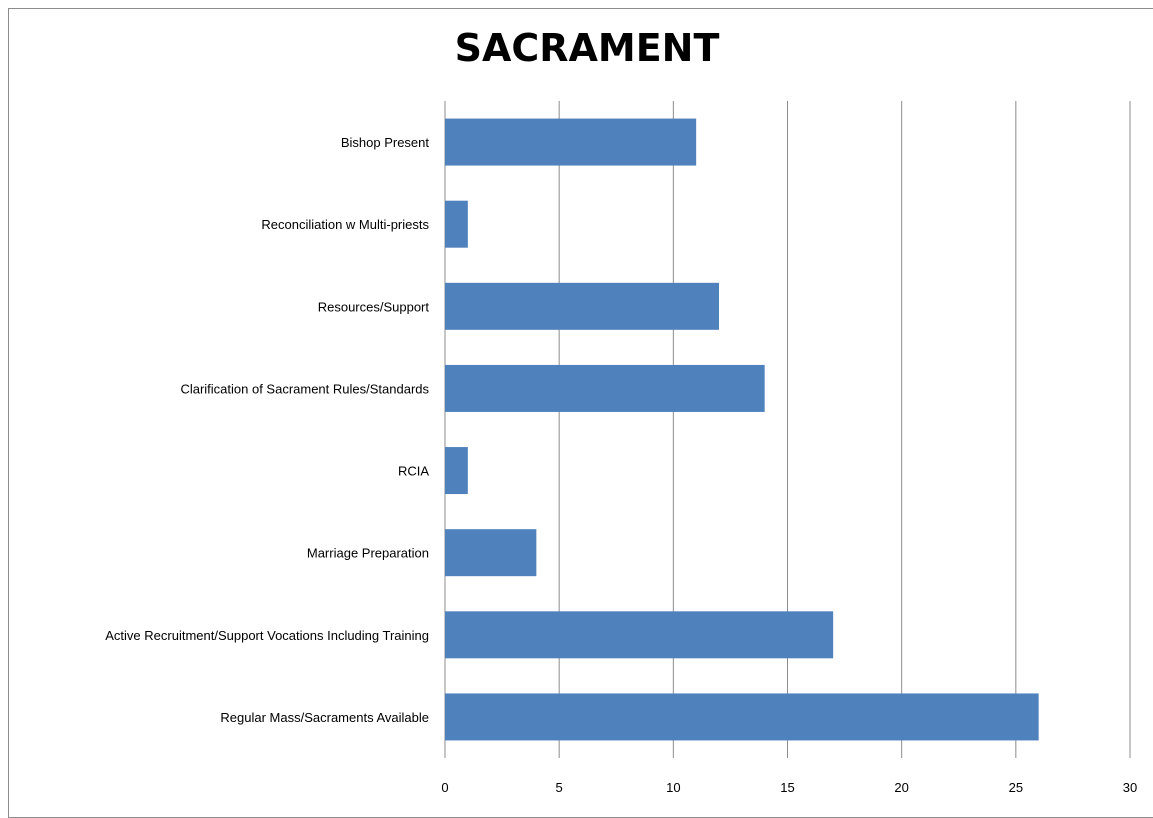 This screenshot has width=1153, height=818. Describe the element at coordinates (345, 224) in the screenshot. I see `category-label: Reconciliation w Multi-priests` at that location.